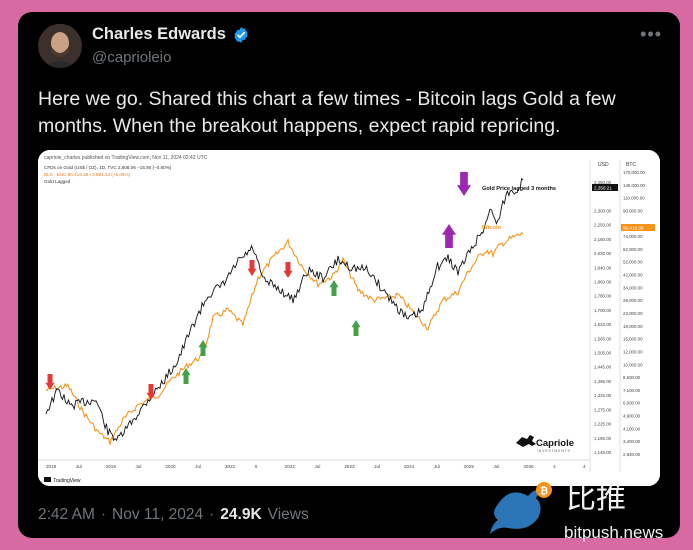  What do you see at coordinates (528, 466) in the screenshot?
I see `x-tick-label: 2026` at bounding box center [528, 466].